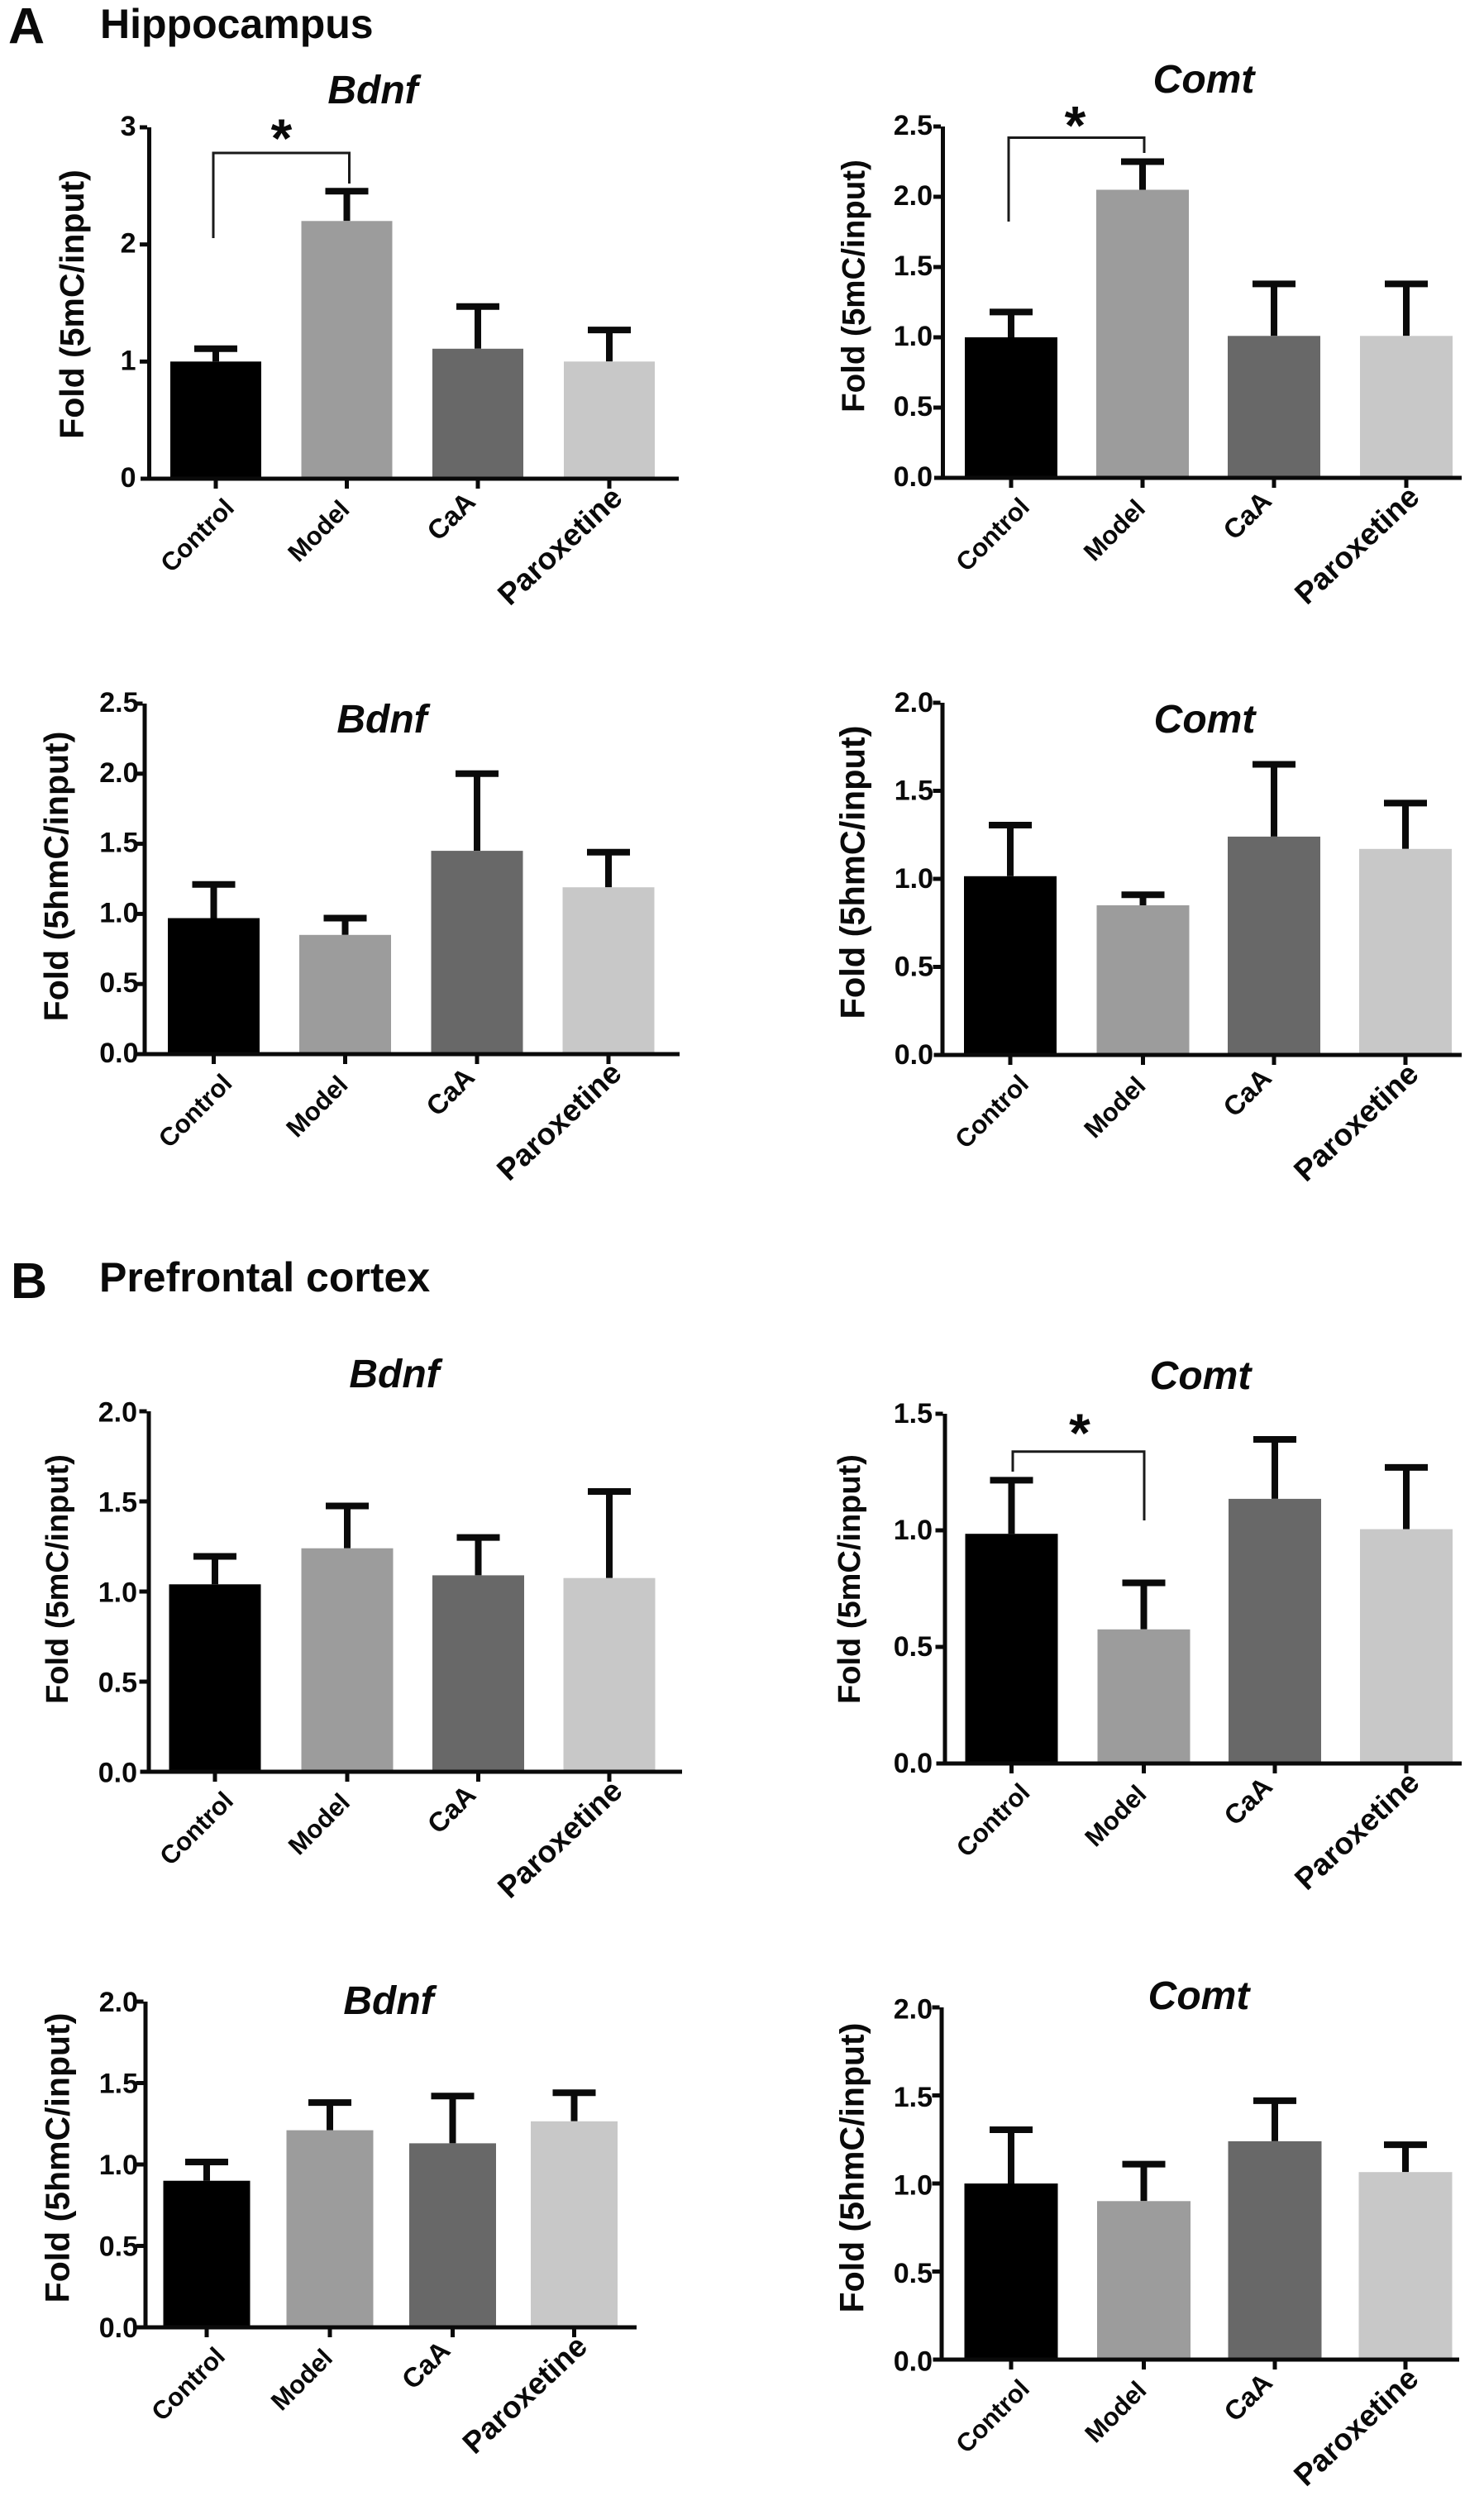  Describe the element at coordinates (237, 24) in the screenshot. I see `svg-text: Hippocampus` at that location.